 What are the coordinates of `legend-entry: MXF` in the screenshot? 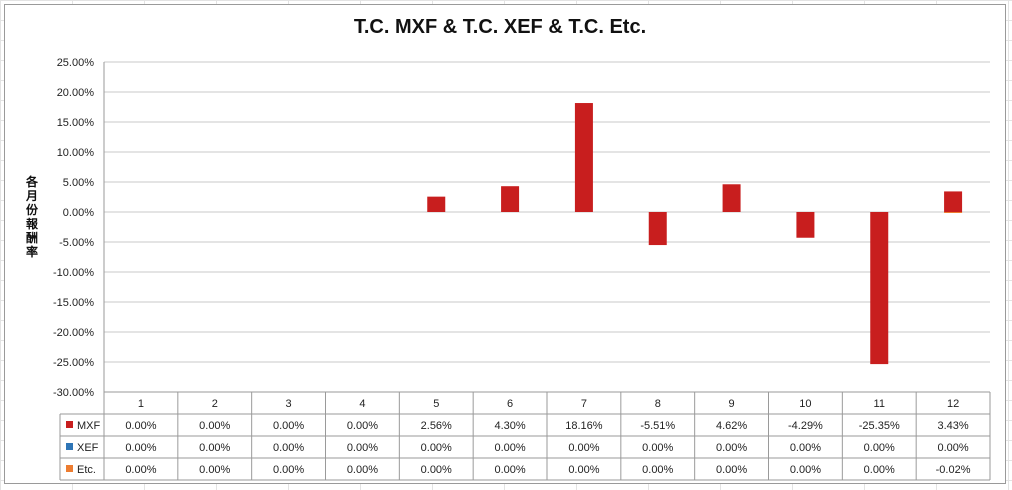 It's located at (89, 426).